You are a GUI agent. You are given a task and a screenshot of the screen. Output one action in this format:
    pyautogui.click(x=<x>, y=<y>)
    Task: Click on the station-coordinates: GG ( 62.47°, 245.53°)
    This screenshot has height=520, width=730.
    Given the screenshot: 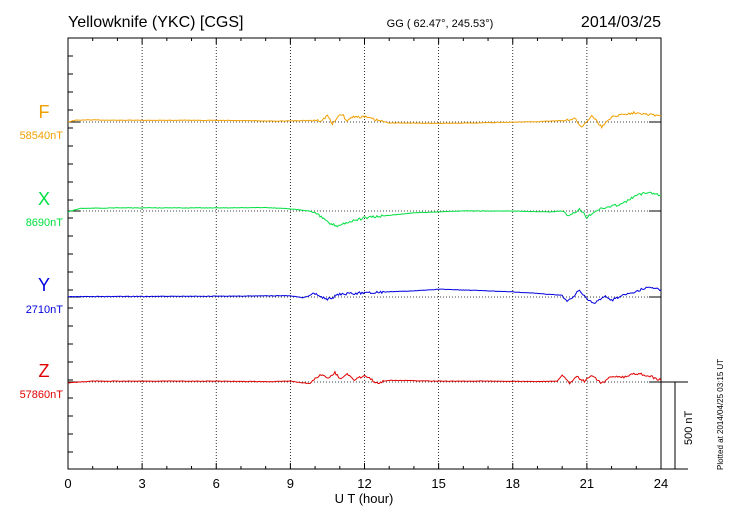 What is the action you would take?
    pyautogui.click(x=440, y=24)
    